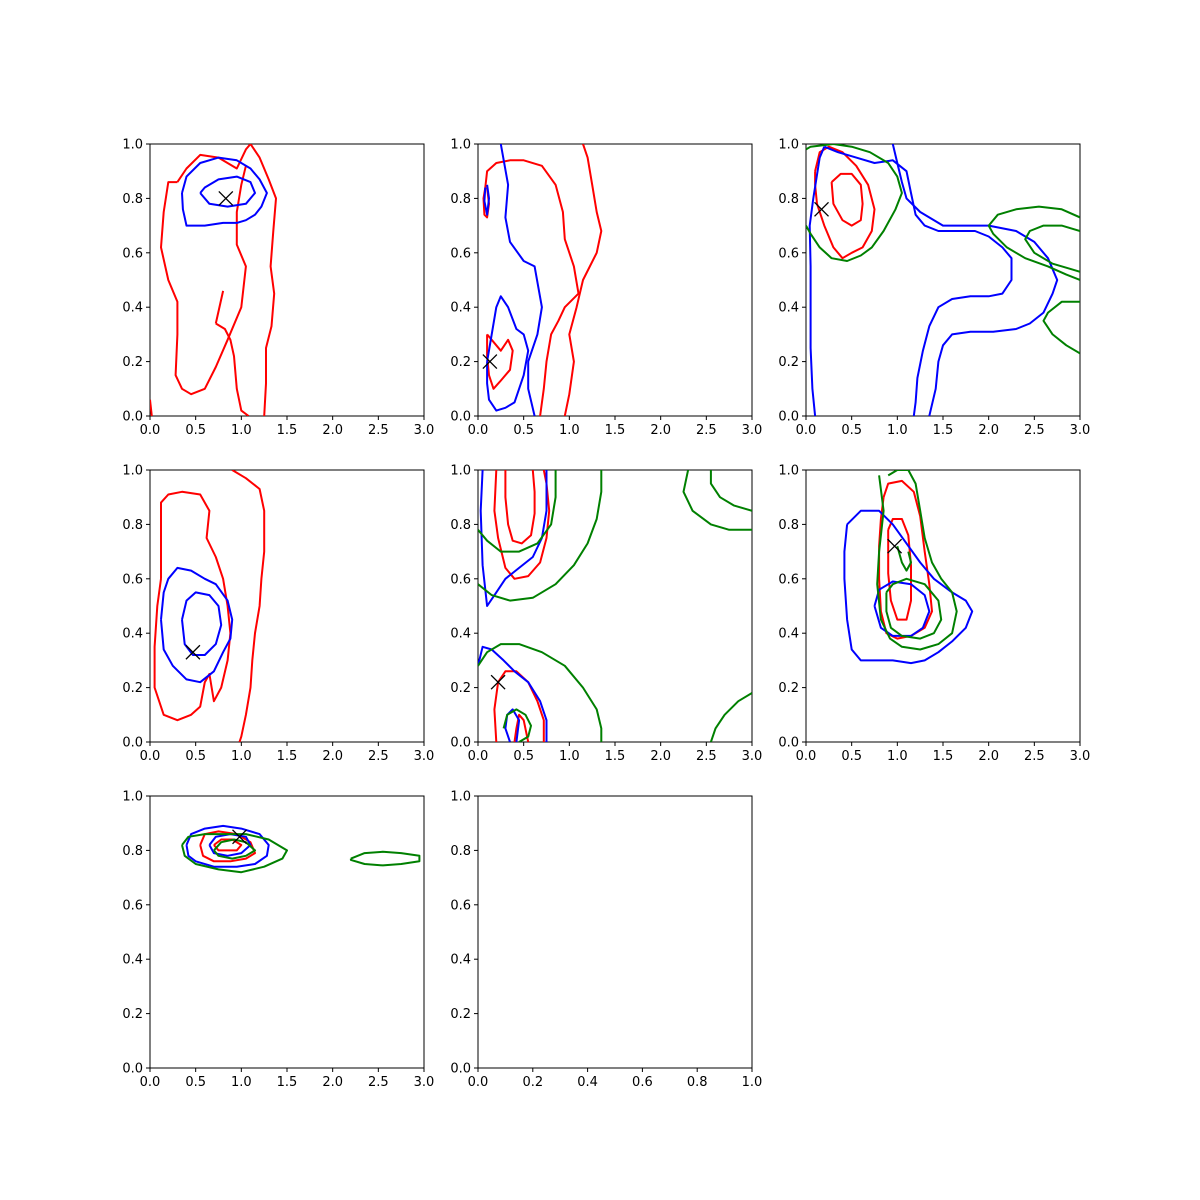 Image resolution: width=1200 pixels, height=1200 pixels. What do you see at coordinates (532, 1082) in the screenshot?
I see `x-tick-label: 0.2` at bounding box center [532, 1082].